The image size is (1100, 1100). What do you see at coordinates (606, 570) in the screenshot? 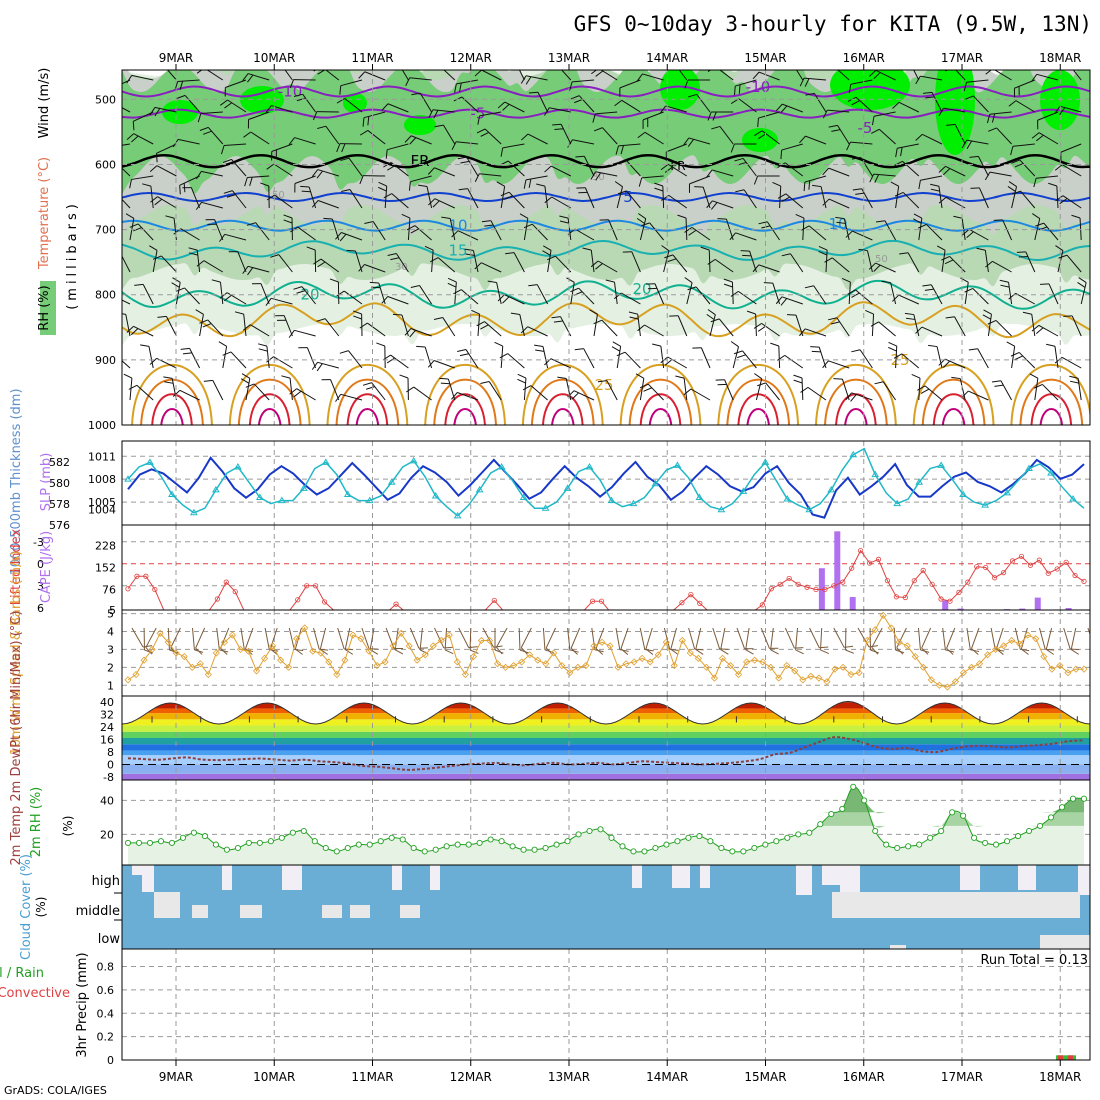
I see `cape-li-plot` at bounding box center [606, 570].